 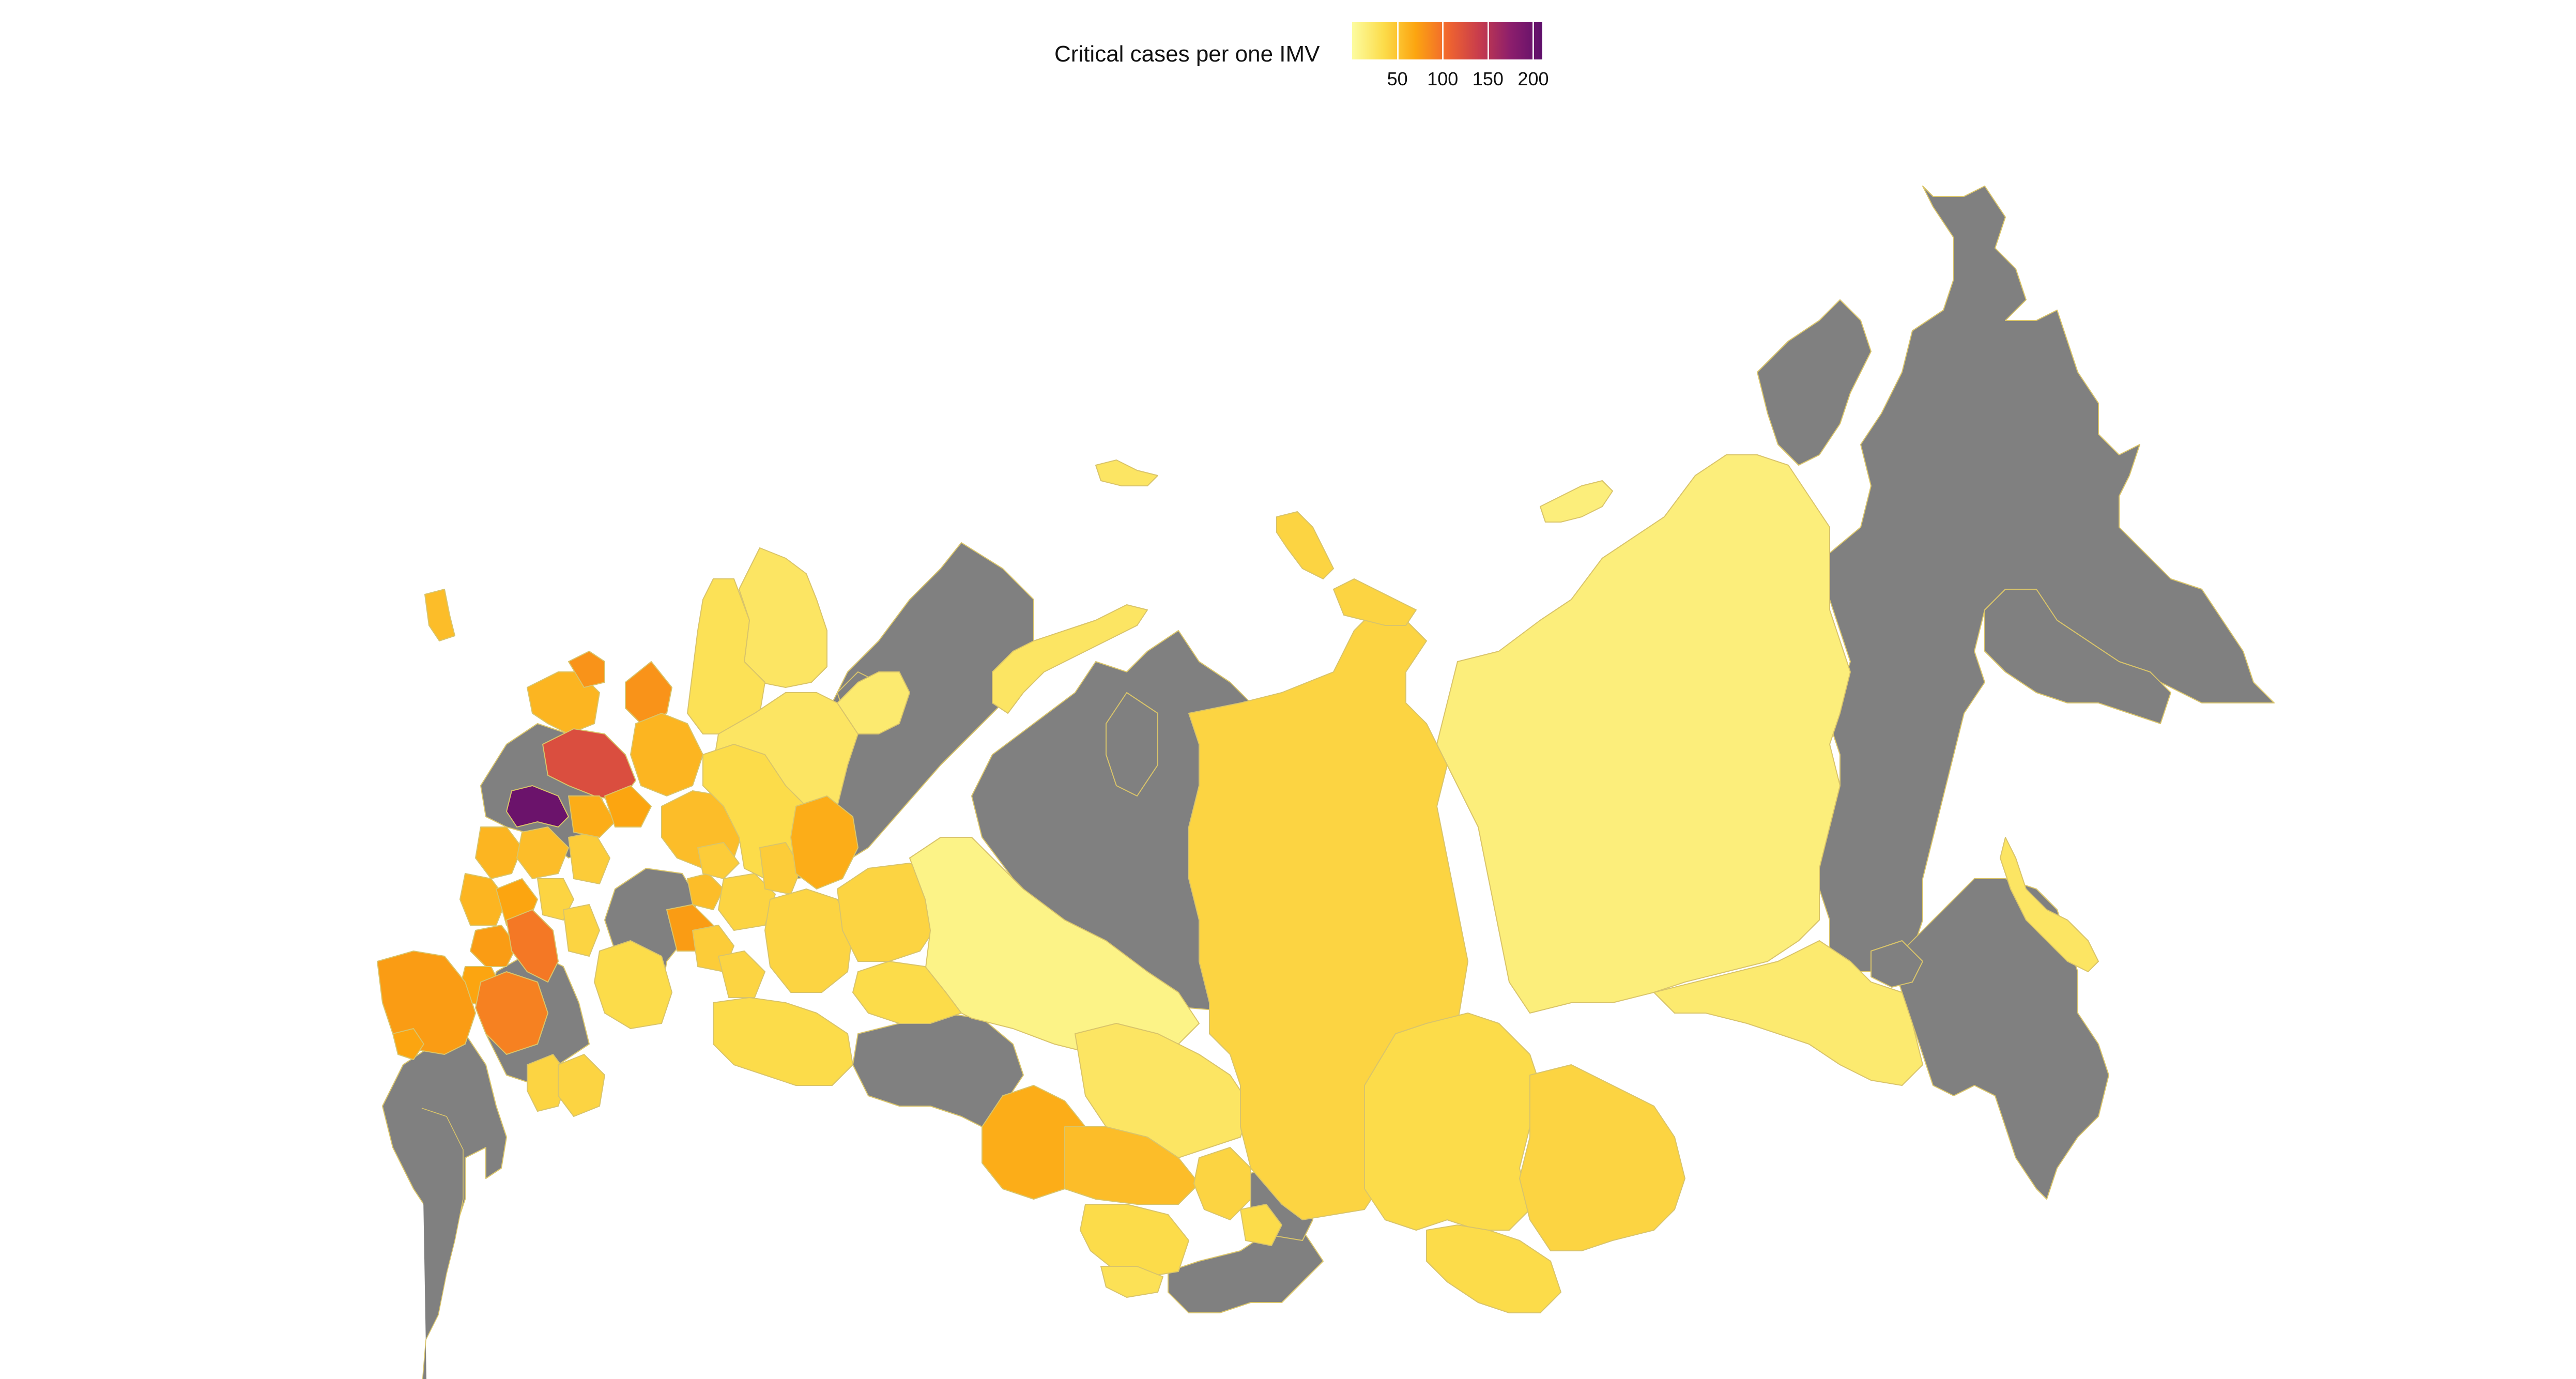 I want to click on region-novosibirsk, so click(x=1132, y=1165).